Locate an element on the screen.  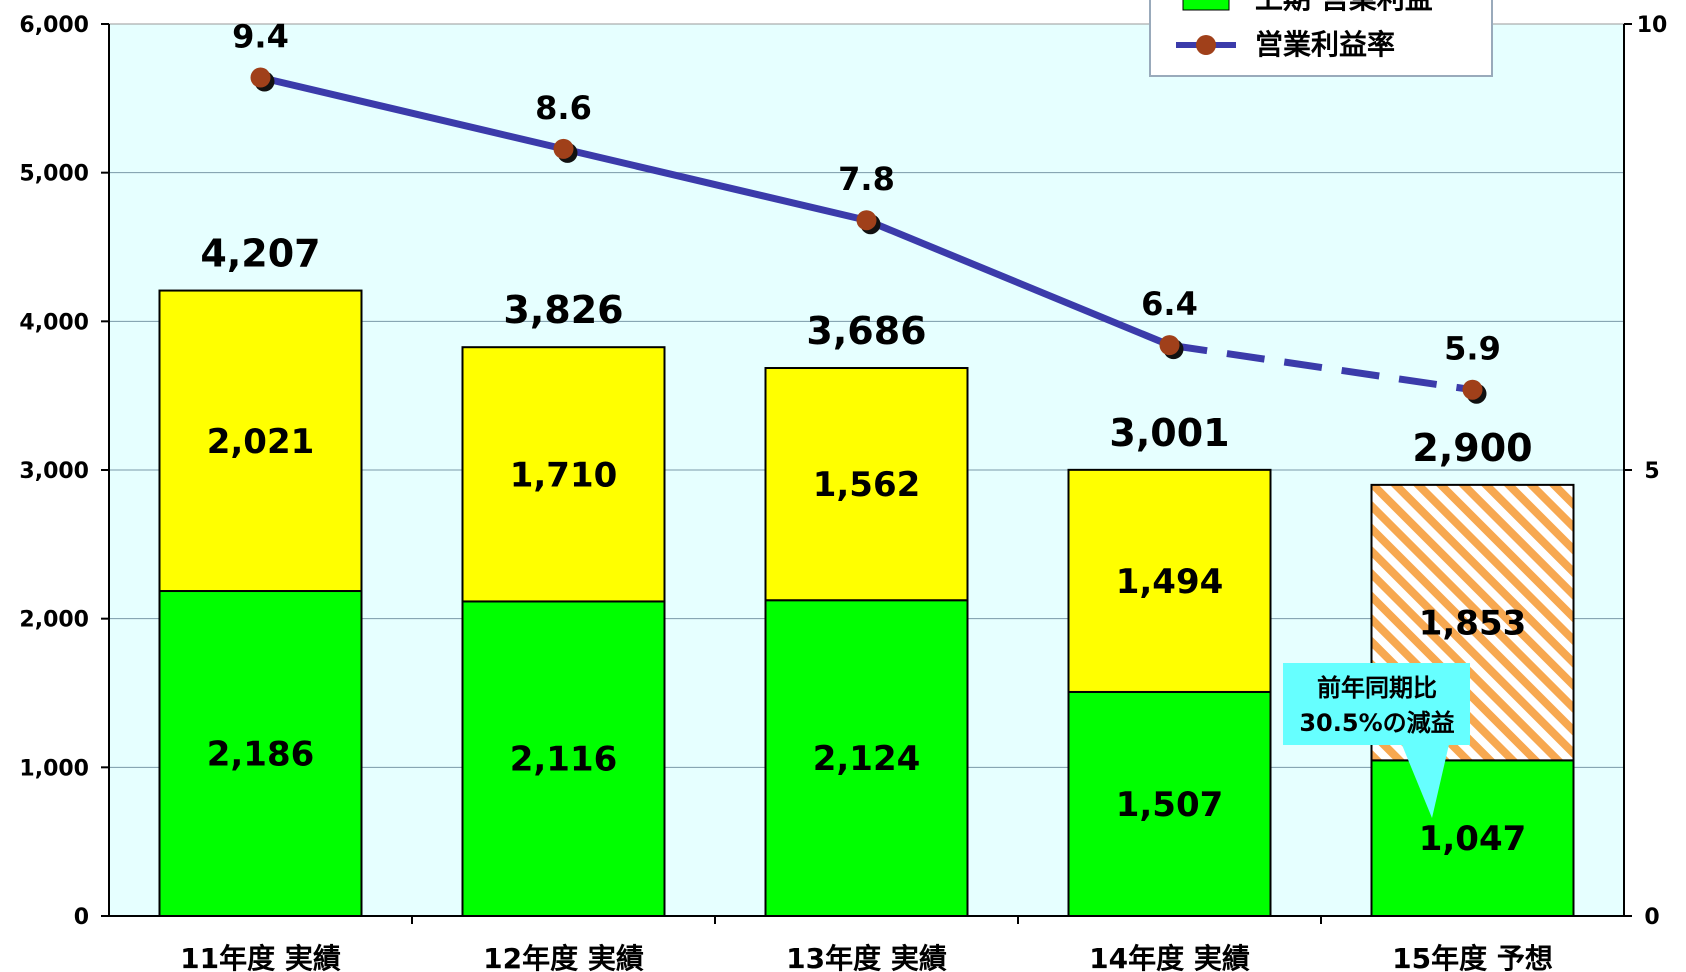
rate-label: 5.9 is located at coordinates (1472, 349).